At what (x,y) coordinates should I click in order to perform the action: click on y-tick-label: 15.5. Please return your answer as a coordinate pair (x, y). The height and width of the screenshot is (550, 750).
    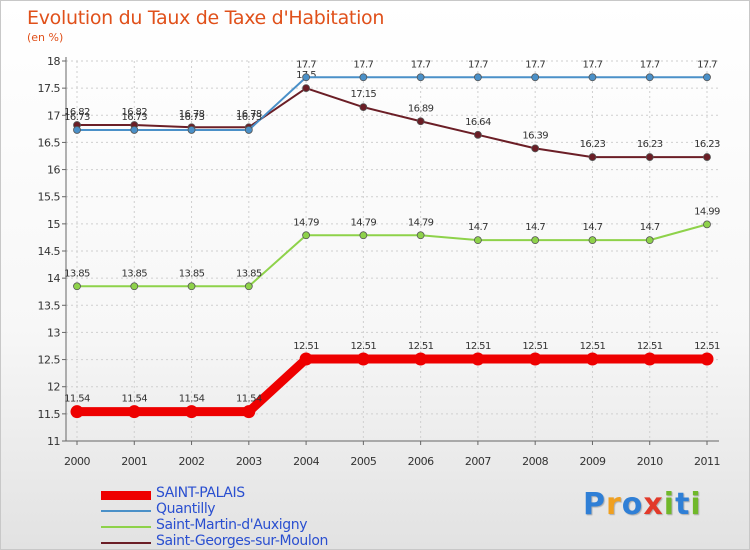
    Looking at the image, I should click on (49, 197).